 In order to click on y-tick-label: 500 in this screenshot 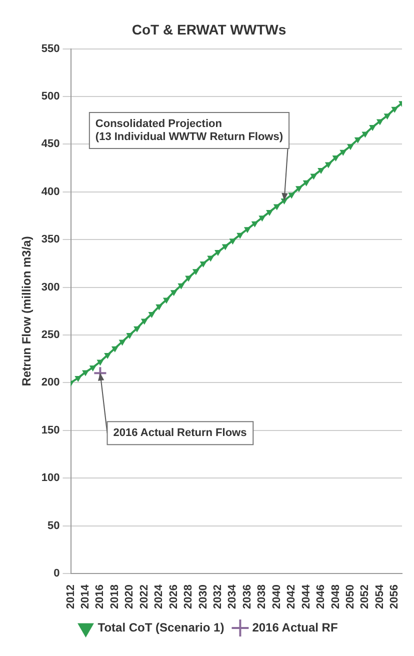, I will do `click(50, 96)`.